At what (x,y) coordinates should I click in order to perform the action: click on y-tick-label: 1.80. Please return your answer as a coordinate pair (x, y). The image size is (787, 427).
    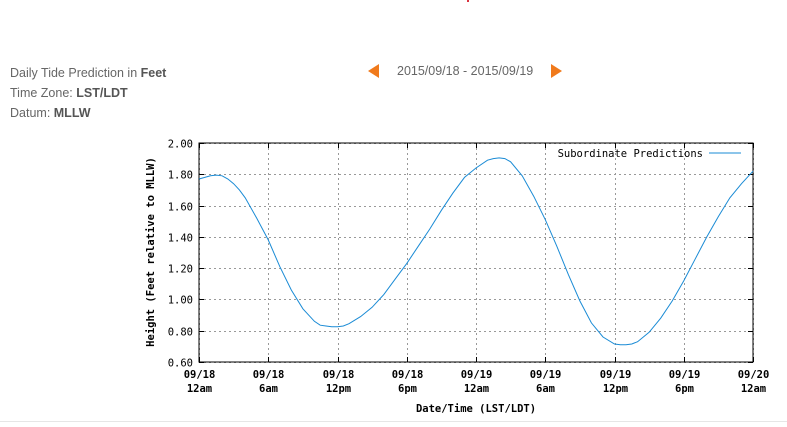
    Looking at the image, I should click on (180, 176).